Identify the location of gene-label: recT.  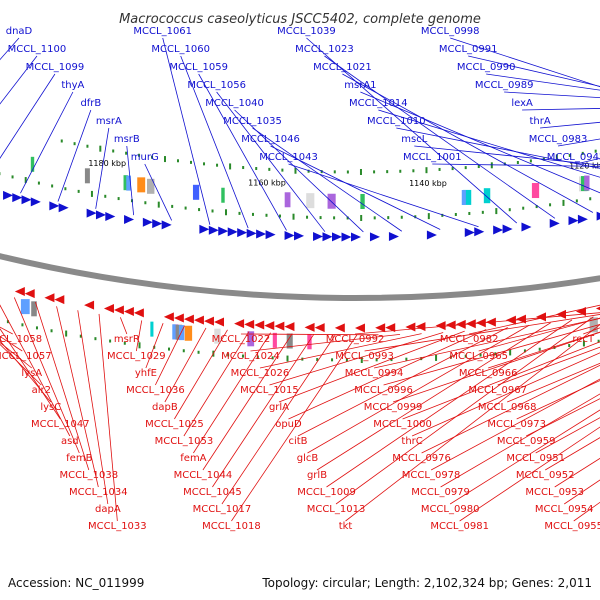
(583, 339).